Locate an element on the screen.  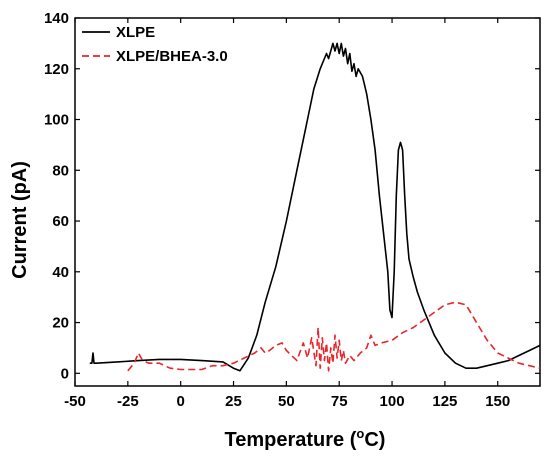
y-tick-label: 120 is located at coordinates (56, 69).